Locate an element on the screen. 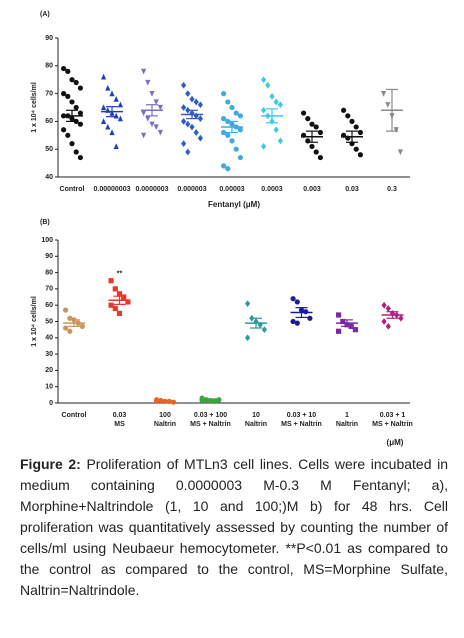 The image size is (464, 638). x-tick-label: Control is located at coordinates (74, 415).